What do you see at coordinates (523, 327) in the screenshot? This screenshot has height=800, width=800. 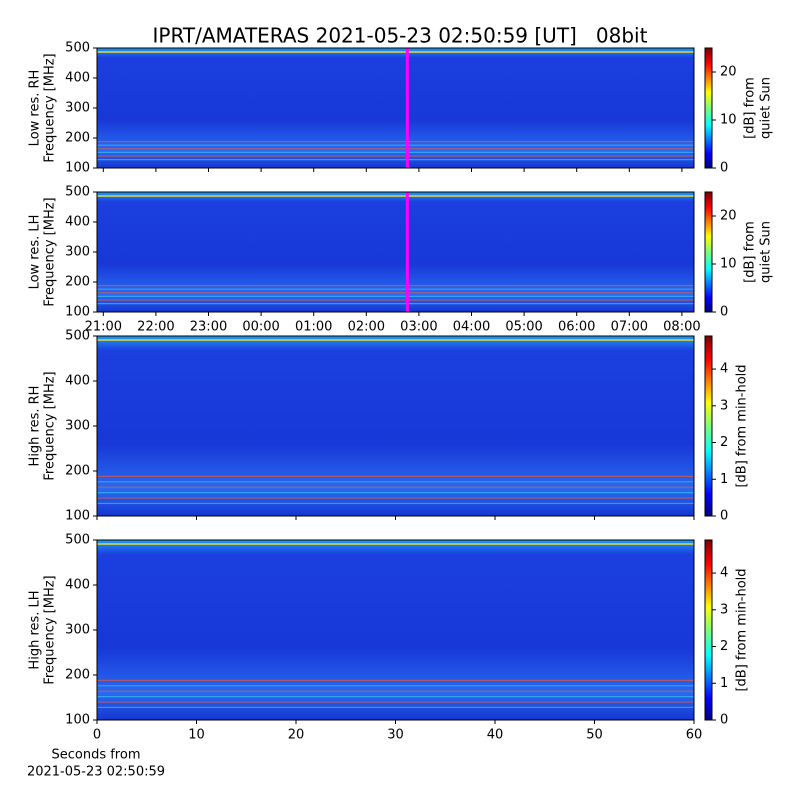 I see `x-tick-label: 05:00` at bounding box center [523, 327].